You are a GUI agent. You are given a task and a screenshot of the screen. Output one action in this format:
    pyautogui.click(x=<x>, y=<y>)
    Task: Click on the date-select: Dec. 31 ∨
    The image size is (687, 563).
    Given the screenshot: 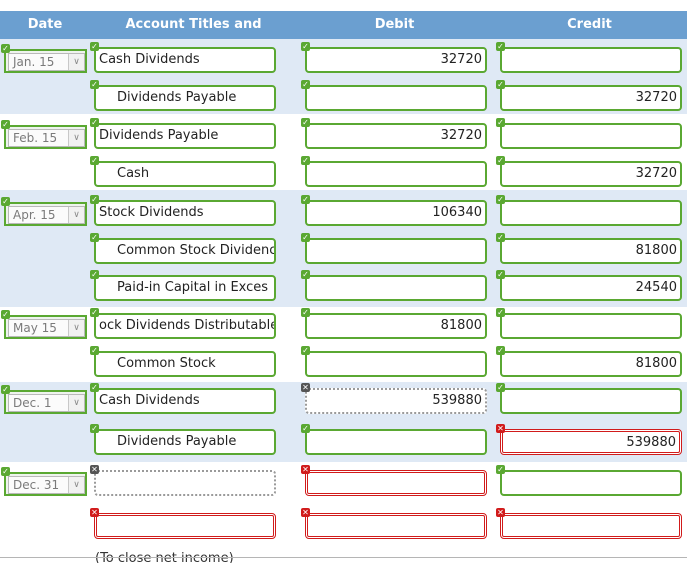 What is the action you would take?
    pyautogui.click(x=45, y=484)
    